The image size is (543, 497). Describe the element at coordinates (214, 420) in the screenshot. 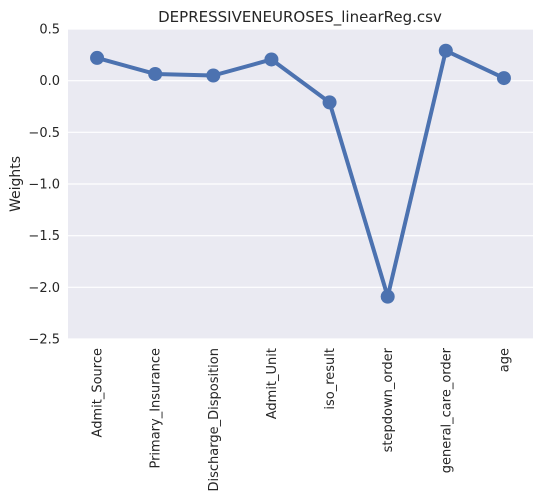

I see `x-tick-label: Discharge_Disposition` at that location.